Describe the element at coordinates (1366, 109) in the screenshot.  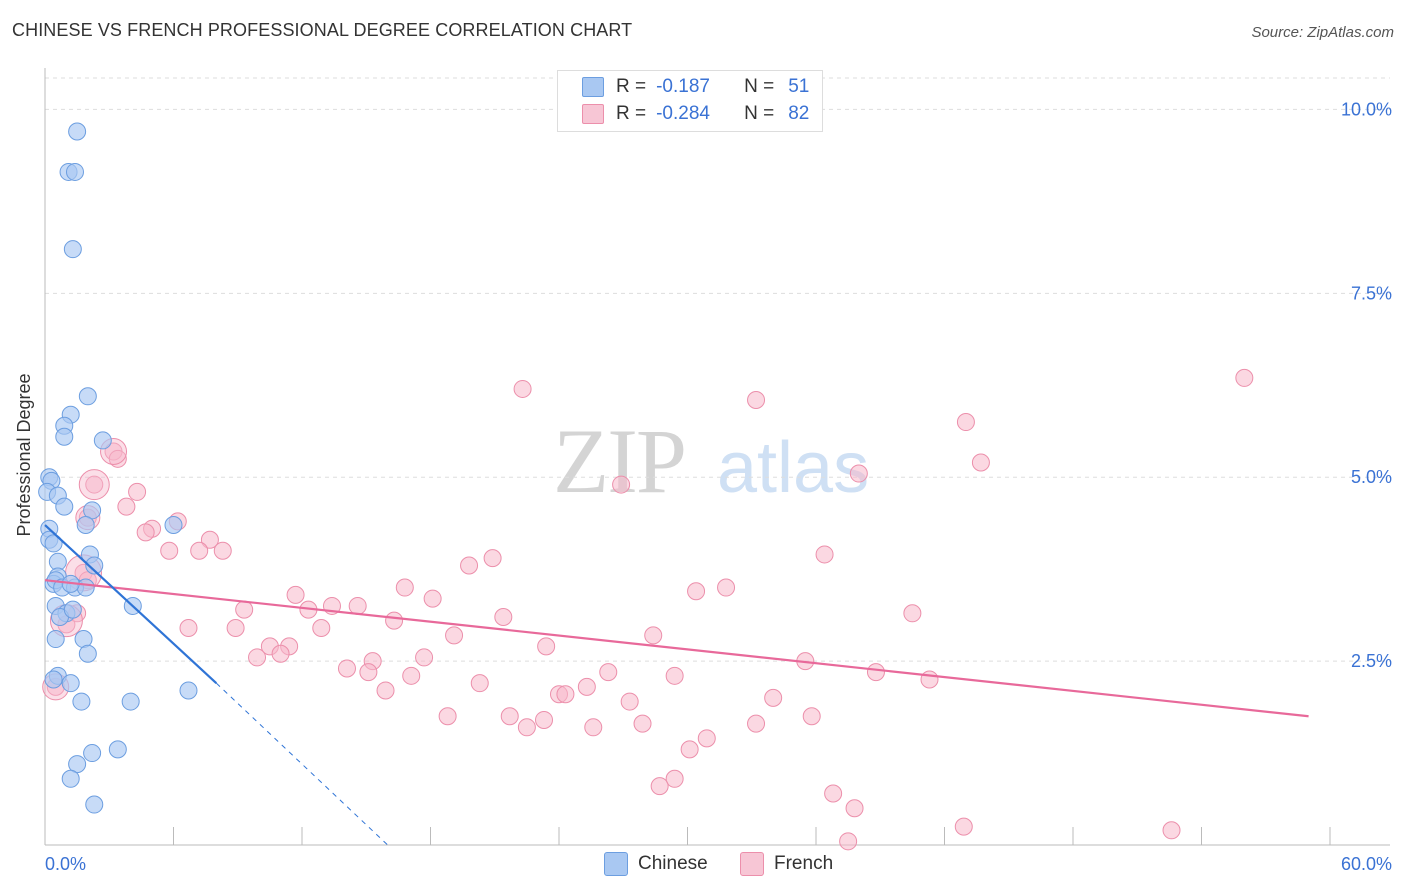
I see `y-tick-label: 10.0%` at that location.